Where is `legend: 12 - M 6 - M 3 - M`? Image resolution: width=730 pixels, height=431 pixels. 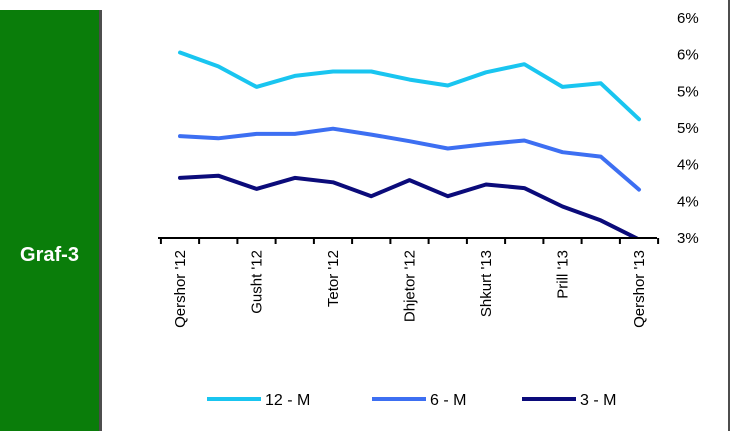
legend: 12 - M 6 - M 3 - M is located at coordinates (411, 400).